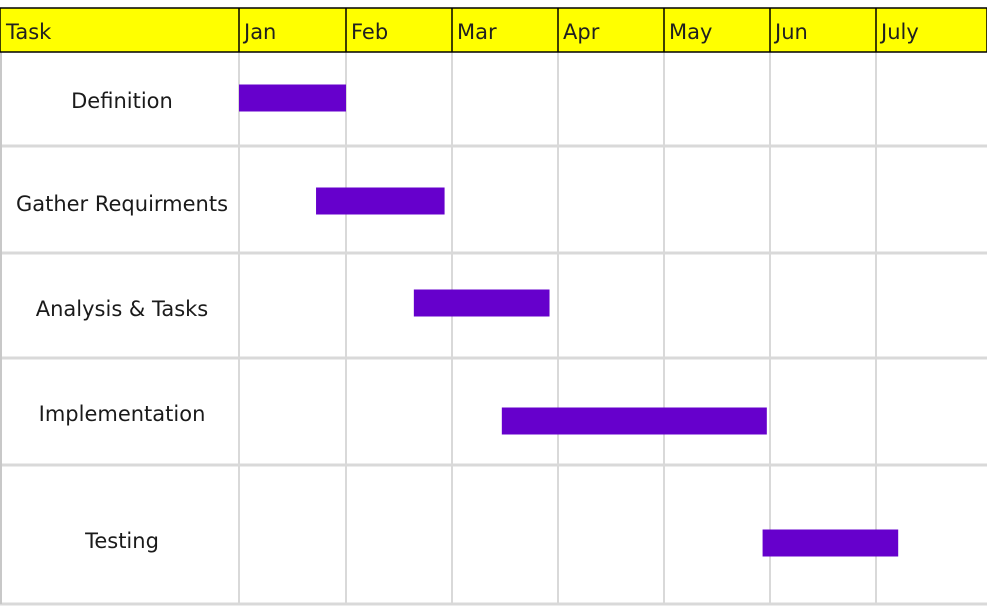 The image size is (987, 612). What do you see at coordinates (121, 541) in the screenshot?
I see `task-label: Testing` at bounding box center [121, 541].